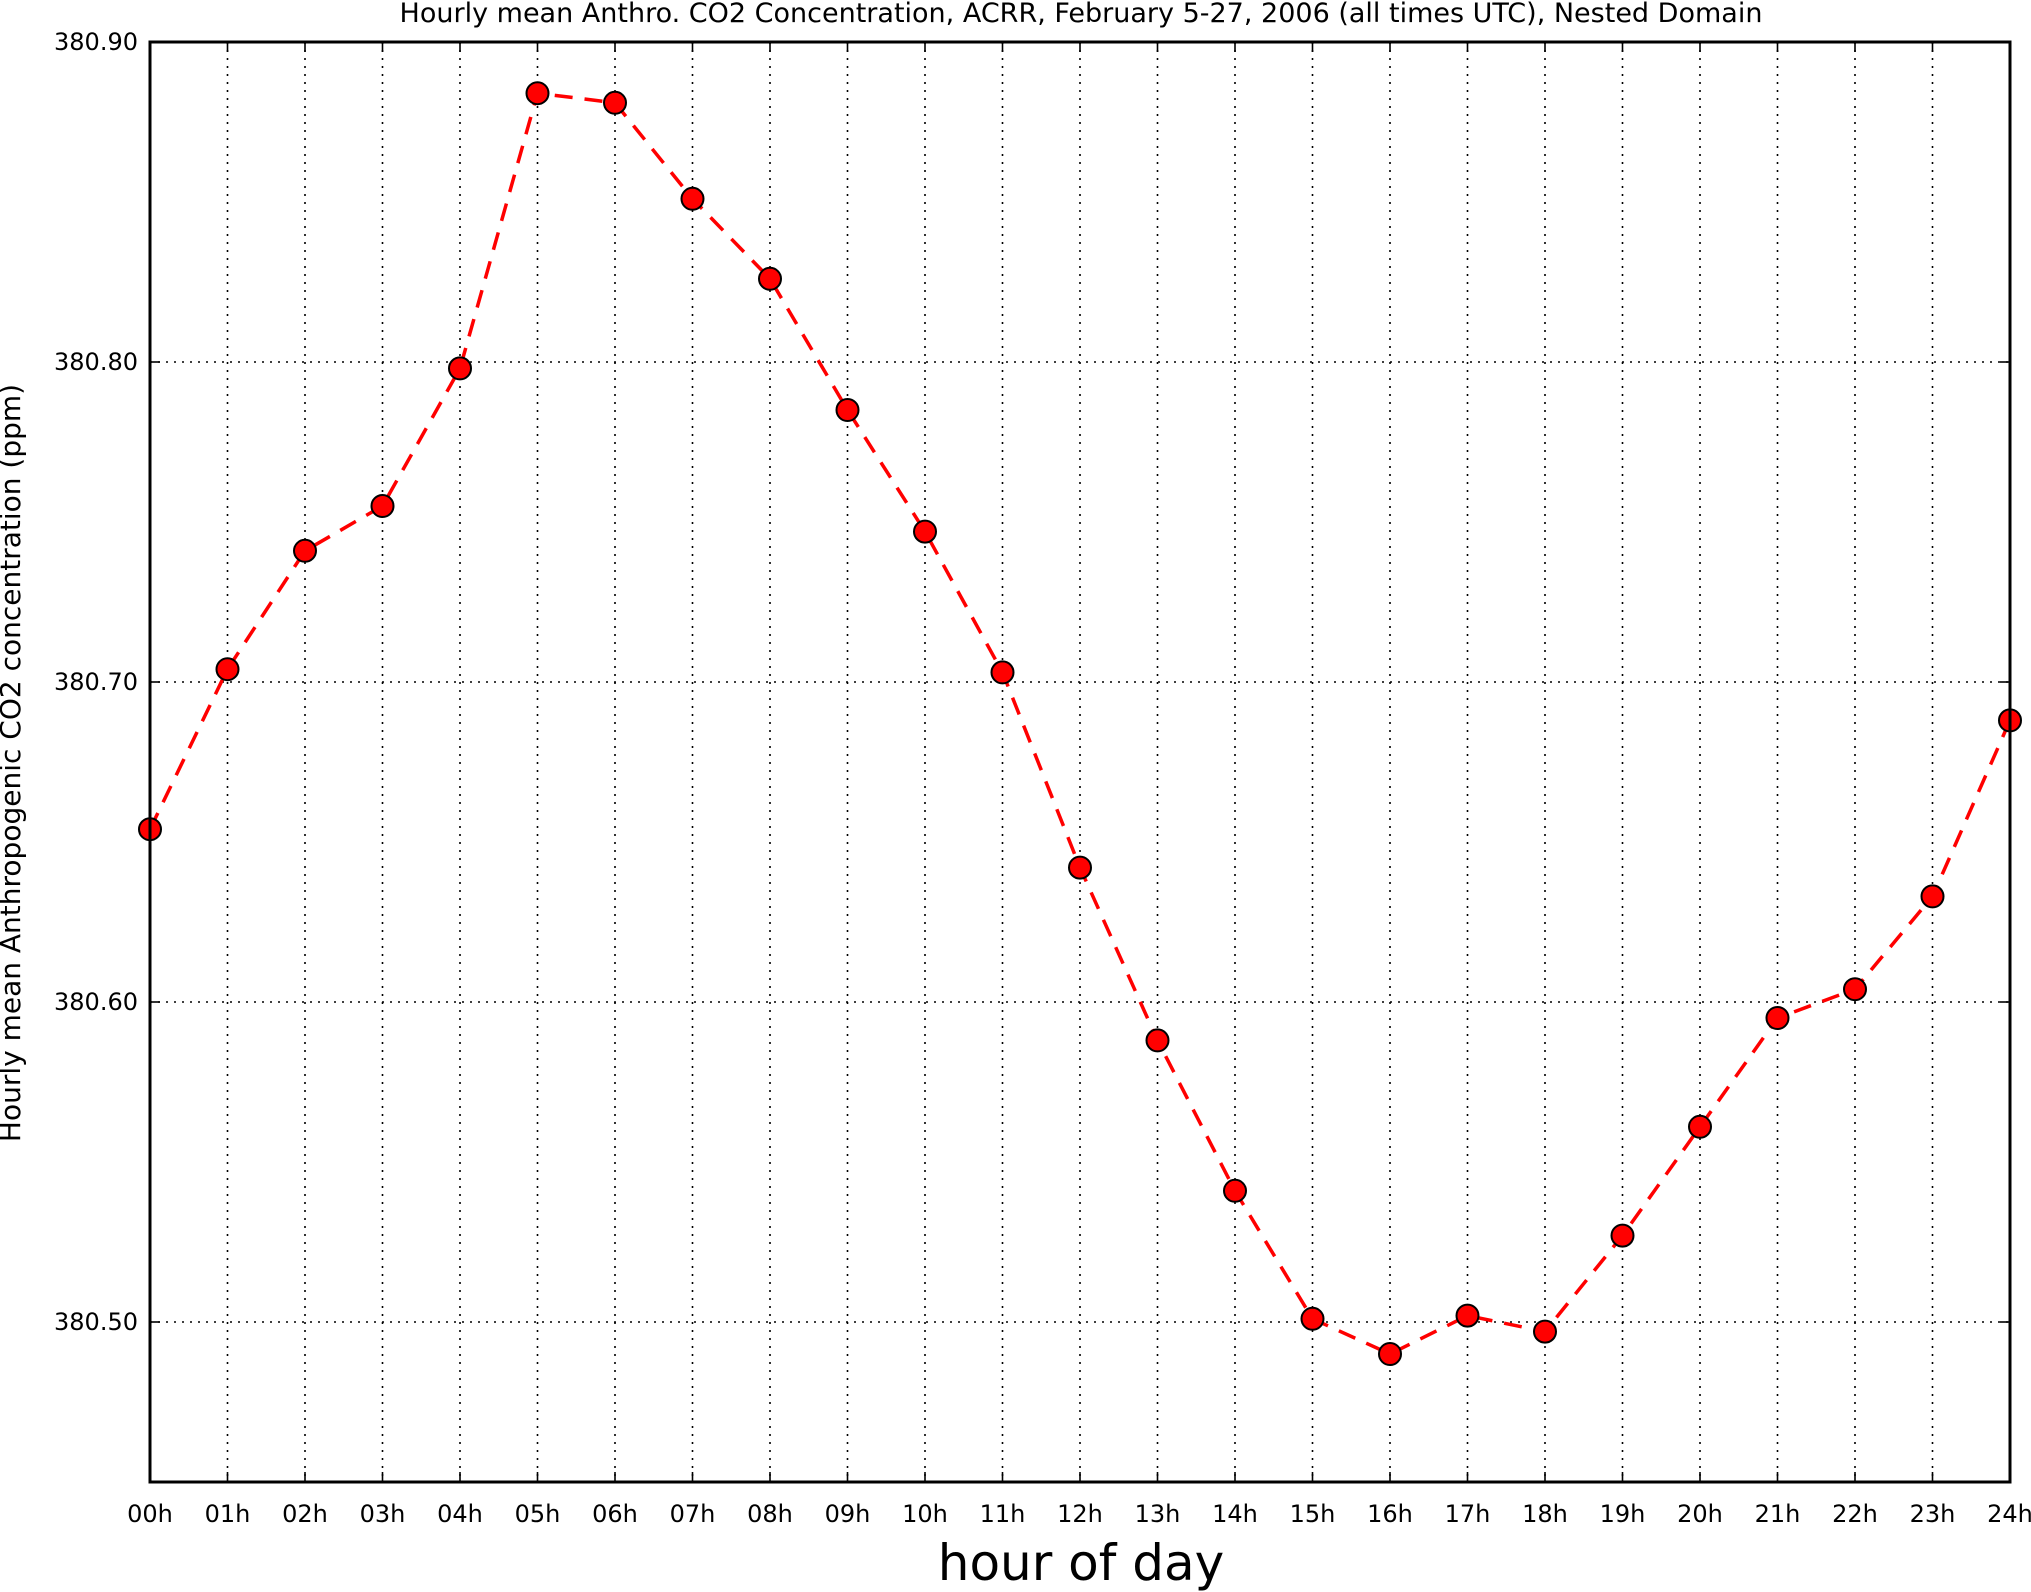 Image resolution: width=2031 pixels, height=1592 pixels. Describe the element at coordinates (96, 42) in the screenshot. I see `y-tick-label: 380.90` at that location.